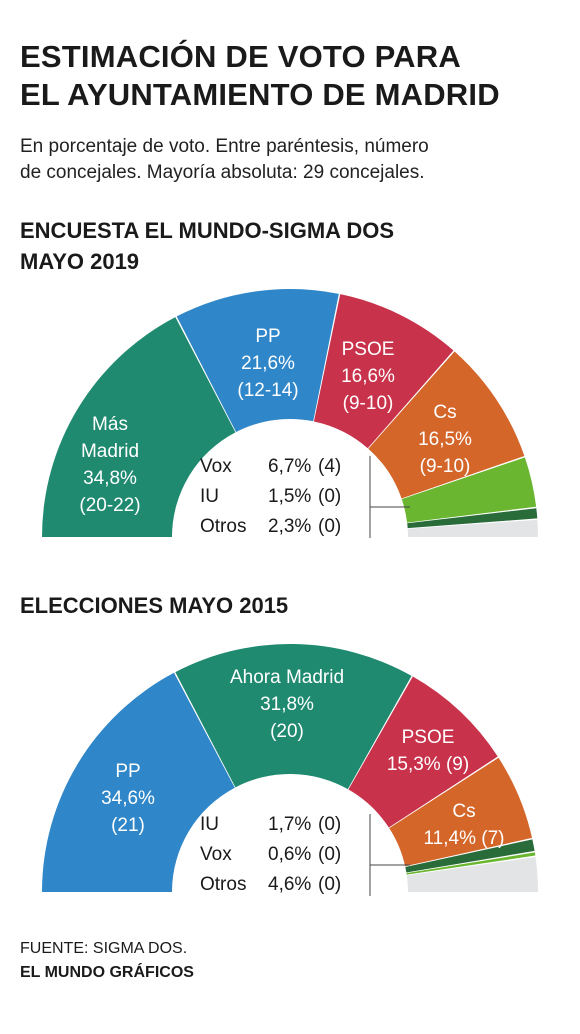 The width and height of the screenshot is (580, 1034). I want to click on chart-2019-slice-cs, so click(446, 425).